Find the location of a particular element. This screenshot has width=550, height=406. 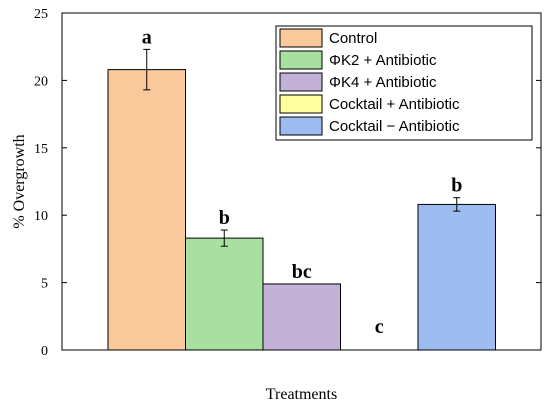

y-tick-label: 15 is located at coordinates (41, 149).